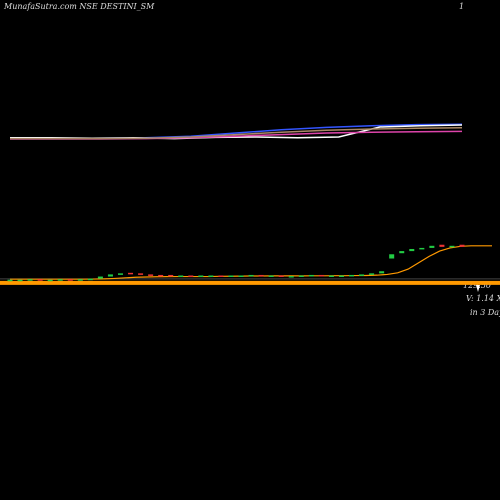  I want to click on volume-label: V: 1.14 X, so click(483, 298).